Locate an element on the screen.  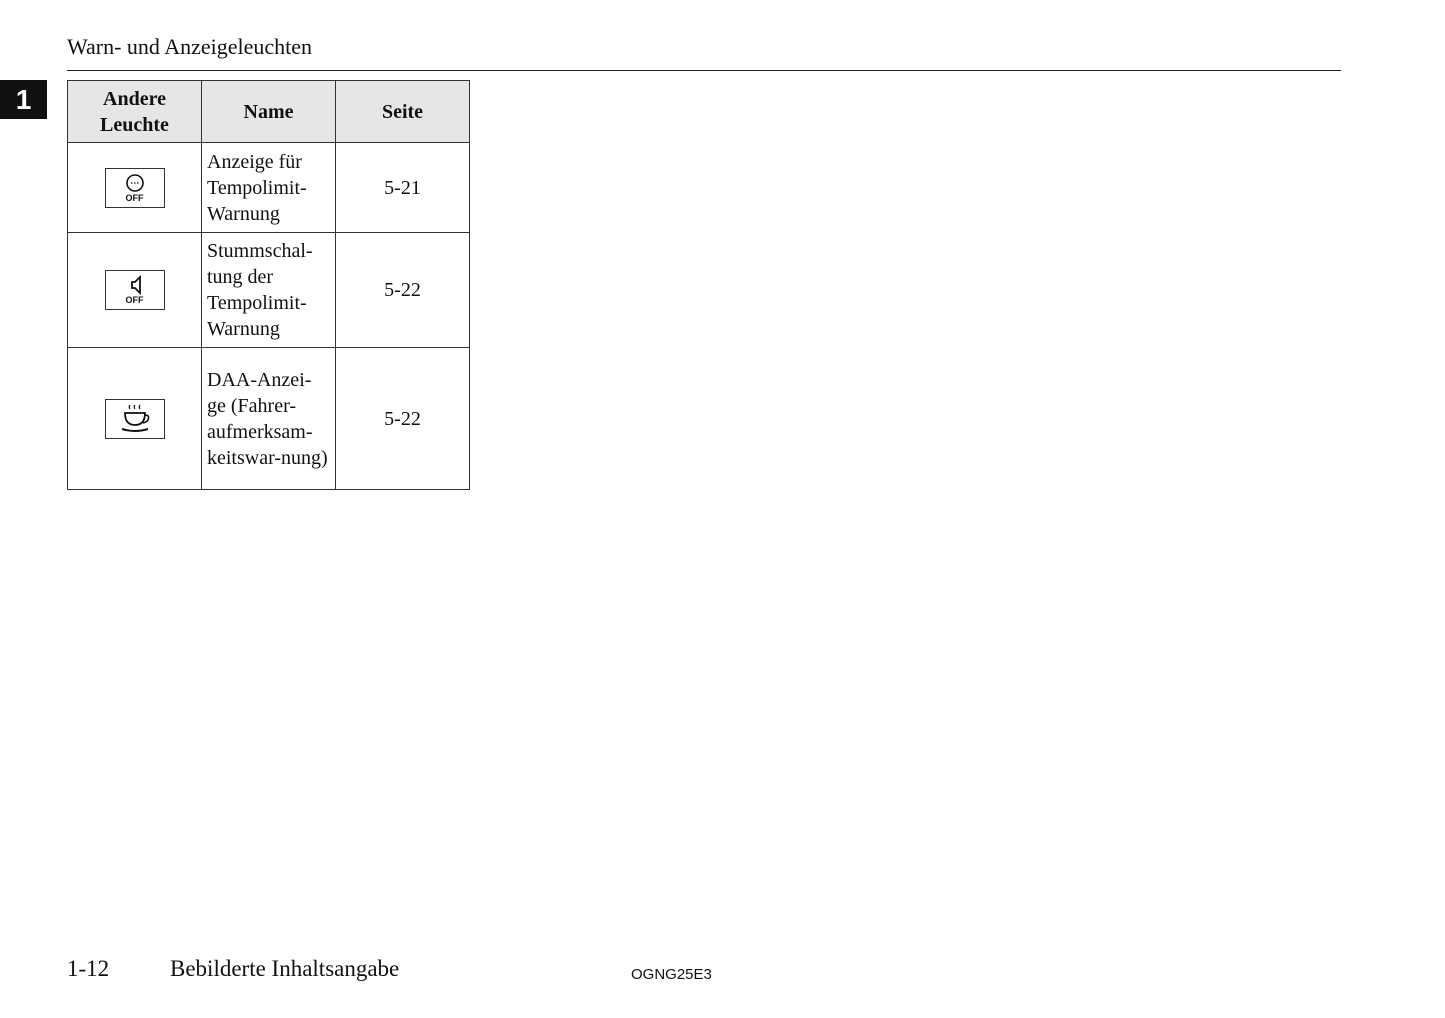
column-header-label: Andere Leuchte is located at coordinates (134, 111).